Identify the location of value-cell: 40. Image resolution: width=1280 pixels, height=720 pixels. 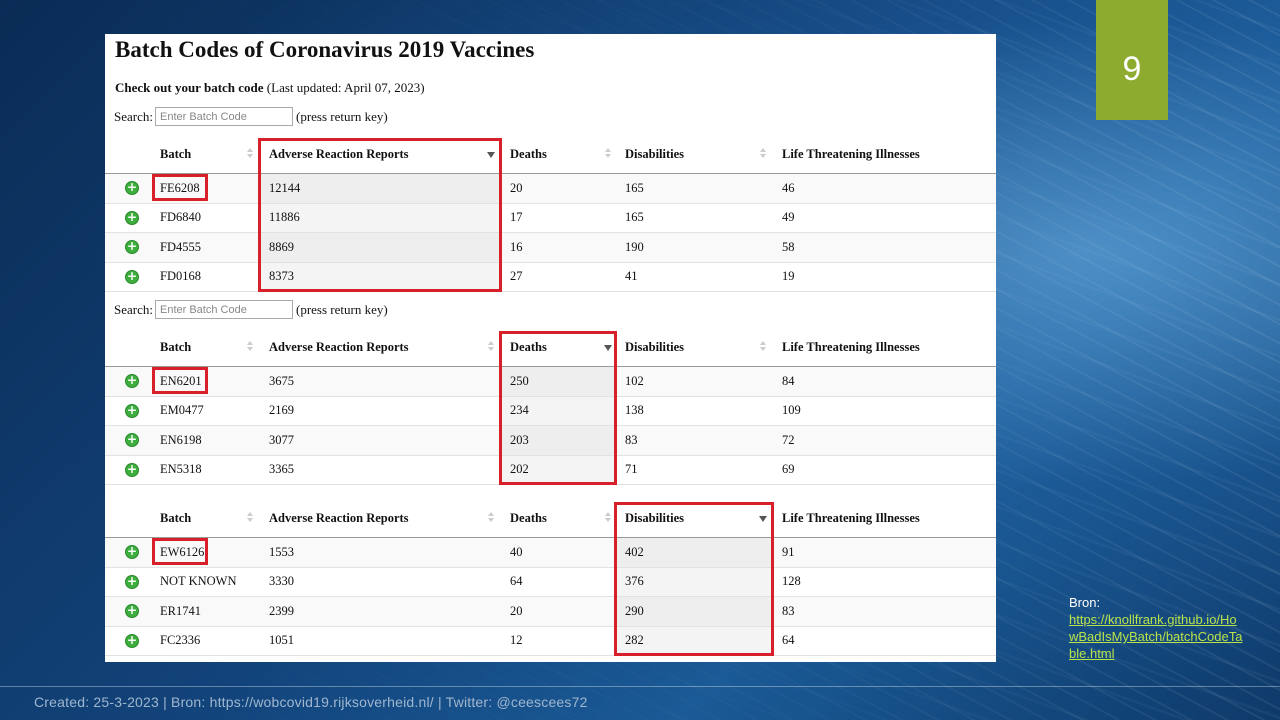
(516, 551).